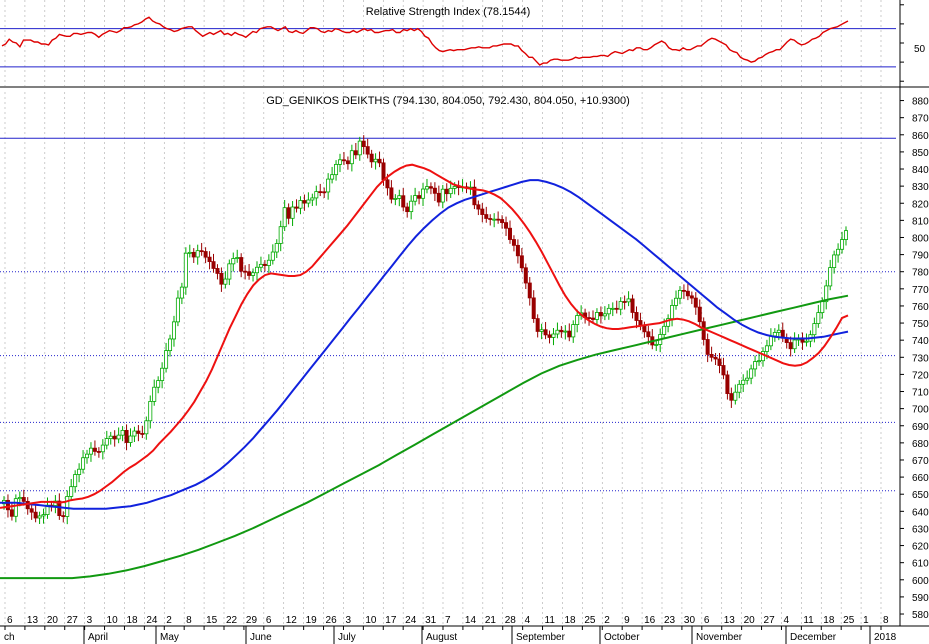 This screenshot has width=929, height=644. I want to click on x-tick-label: 8, so click(886, 620).